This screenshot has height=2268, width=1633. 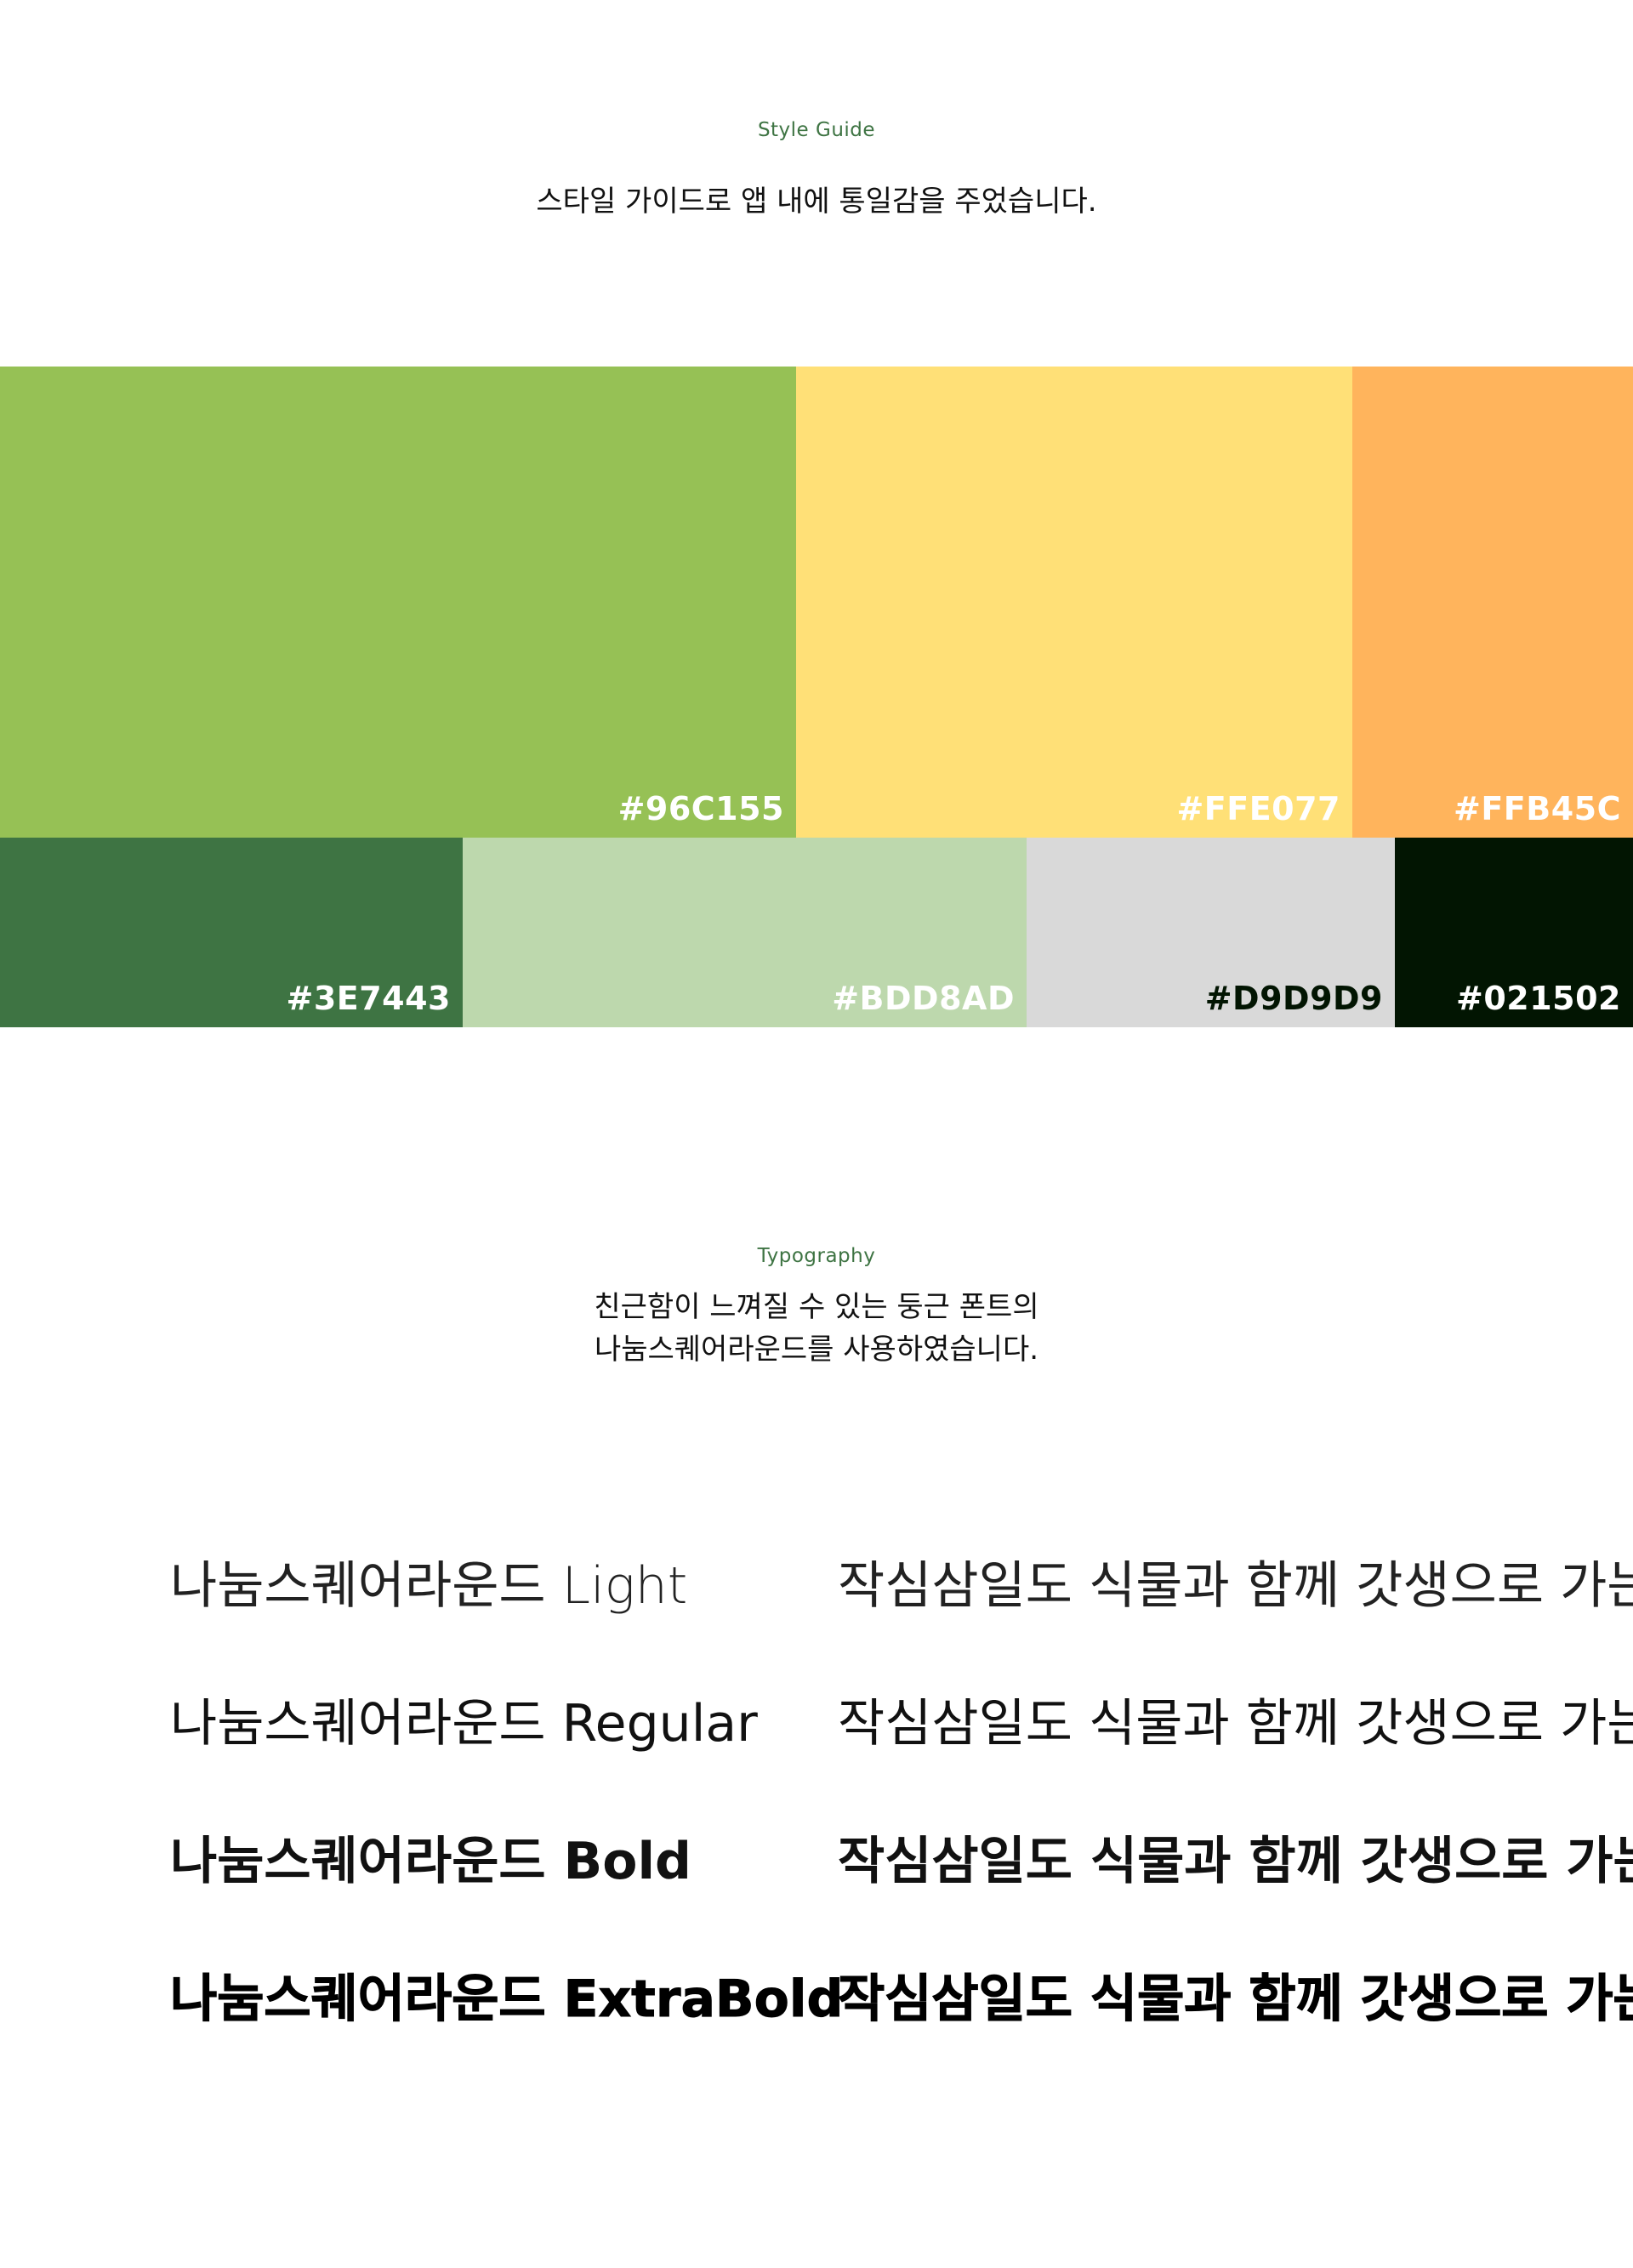 What do you see at coordinates (816, 1586) in the screenshot?
I see `font-row-light: 나눔스퀘어라운드 Light 작심삼일도 식물과 함께 갓생으로 가는` at bounding box center [816, 1586].